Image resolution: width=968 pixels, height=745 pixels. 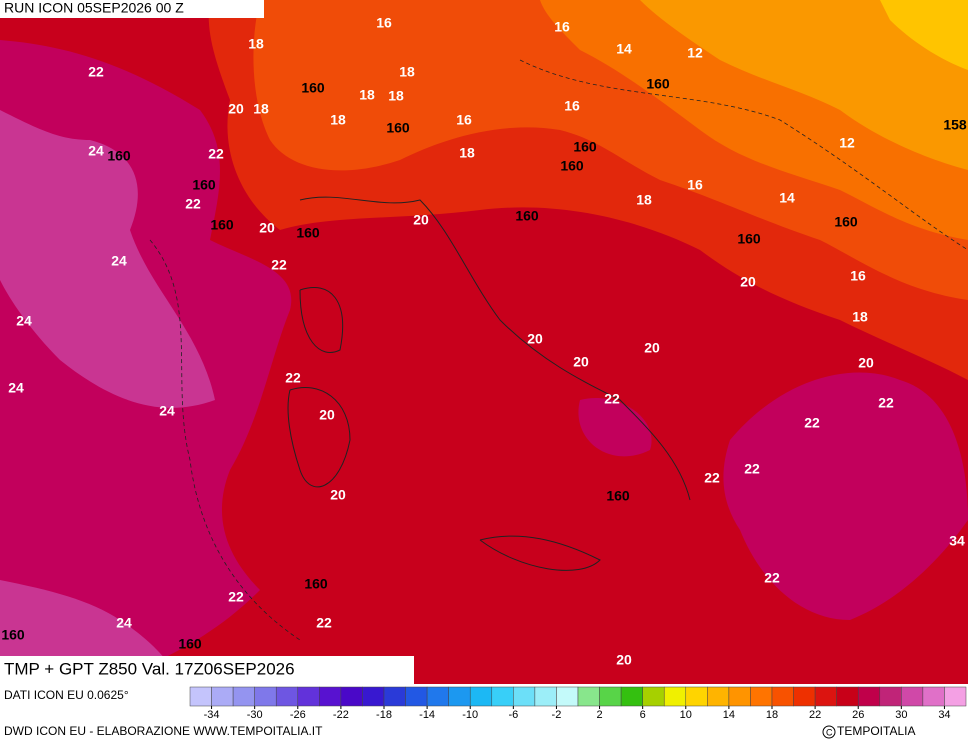 What do you see at coordinates (513, 715) in the screenshot?
I see `colorbar-tick-label: -6` at bounding box center [513, 715].